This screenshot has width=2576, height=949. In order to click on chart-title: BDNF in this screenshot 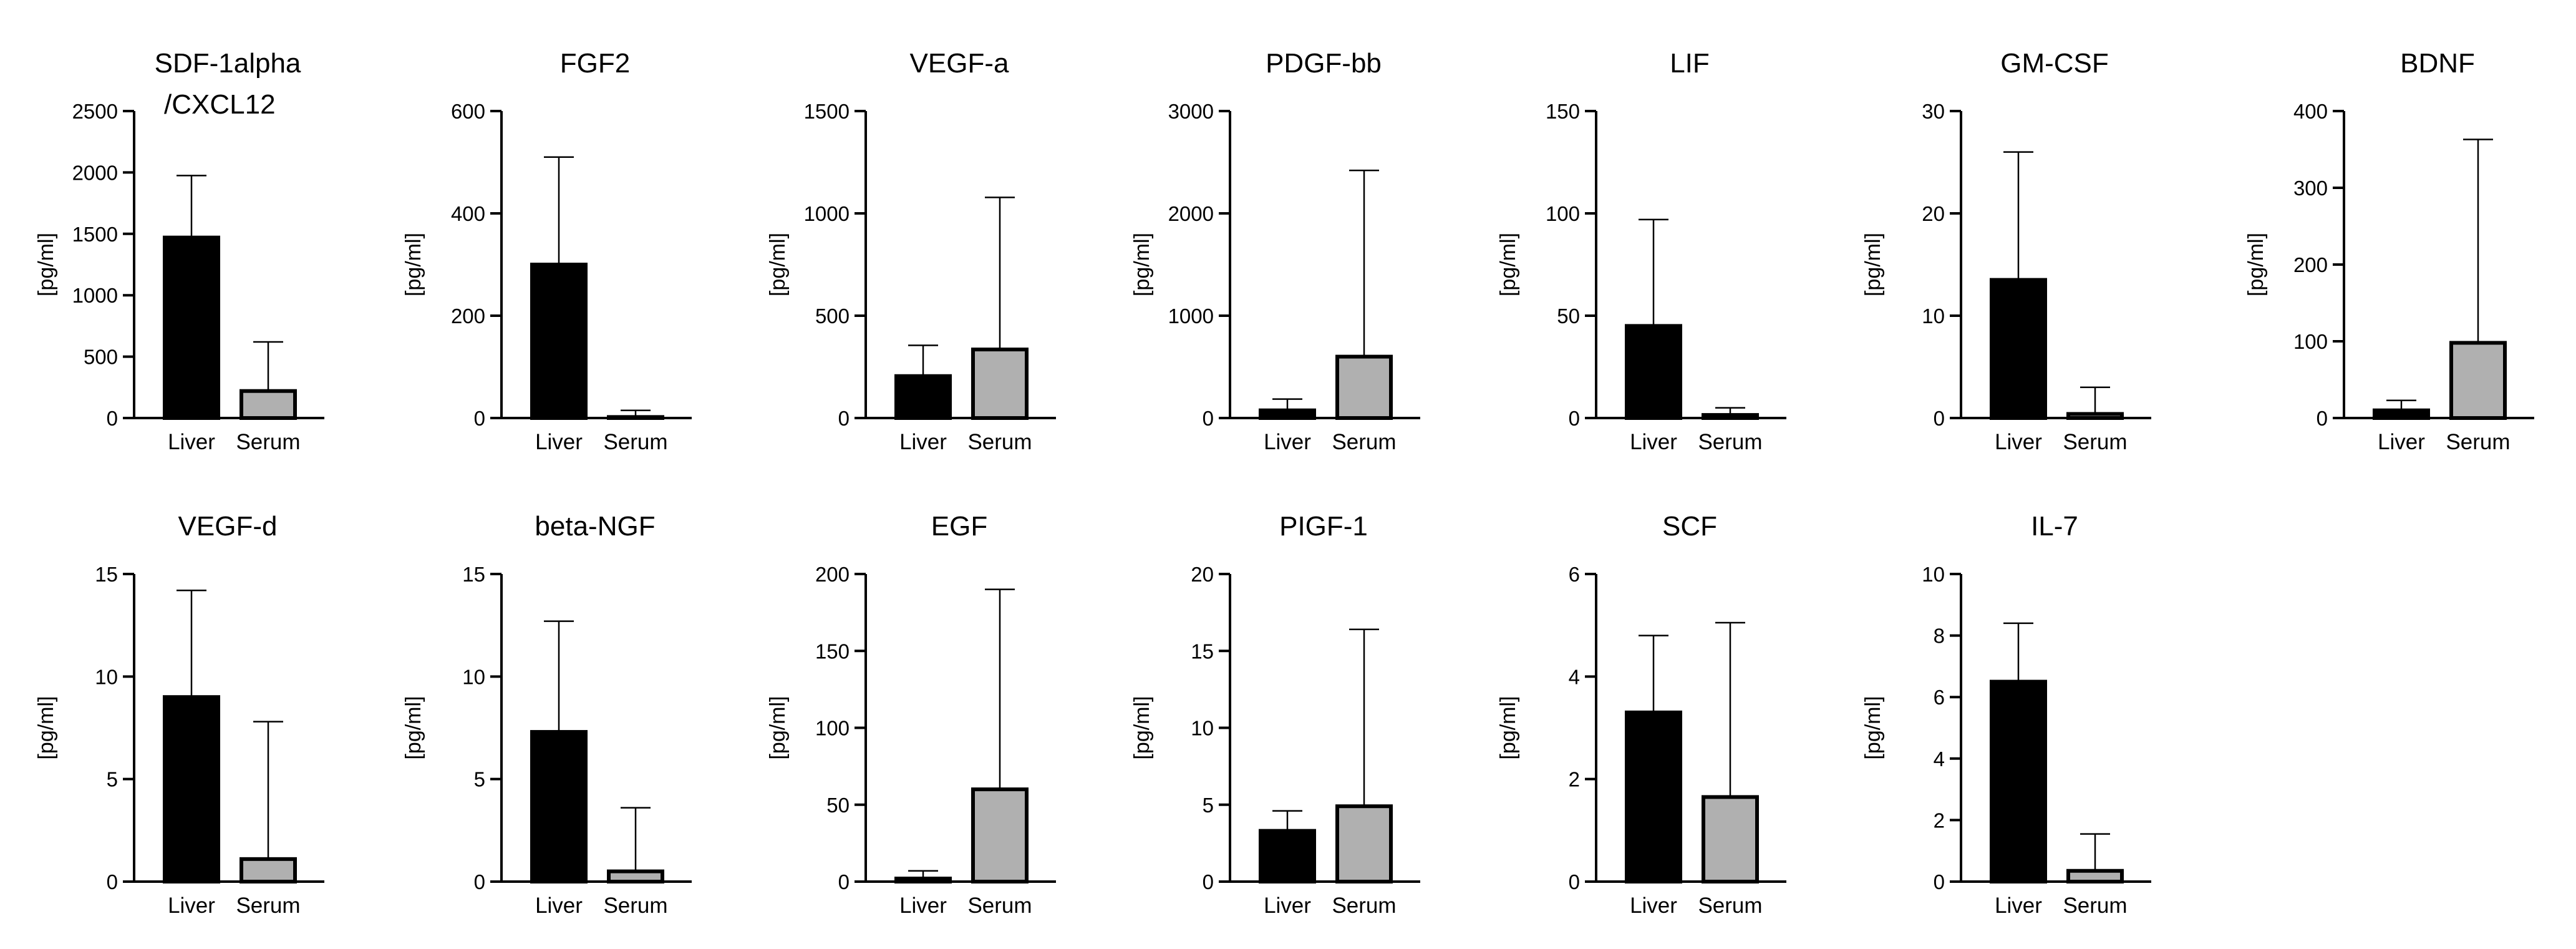, I will do `click(2437, 63)`.